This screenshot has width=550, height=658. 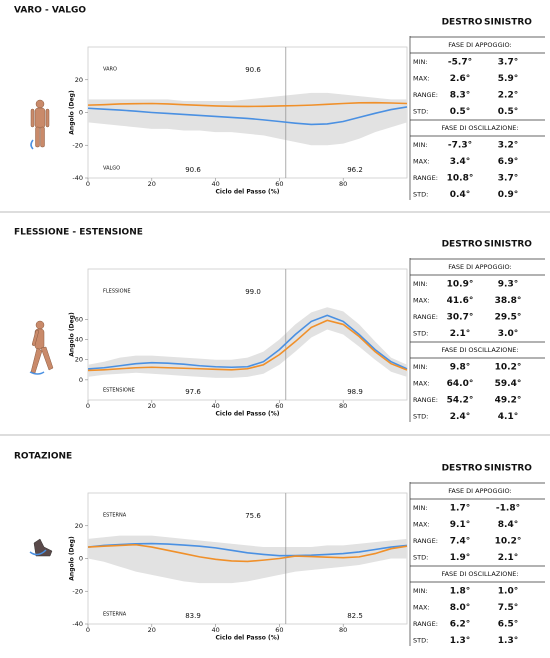 I want to click on cell-value: 38.8°, so click(x=508, y=301).